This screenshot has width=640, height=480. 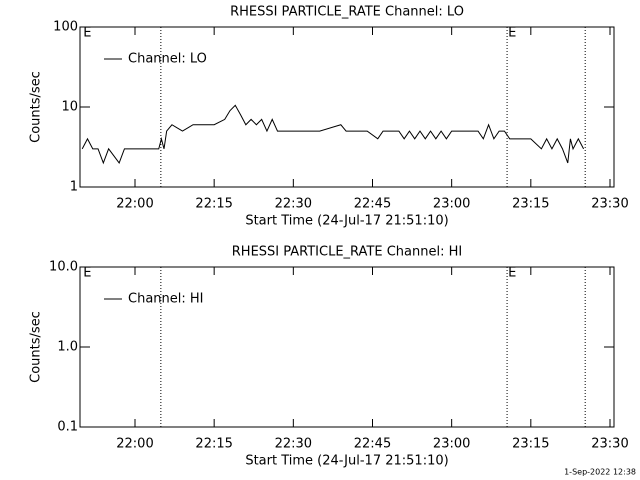 I want to click on y-tick-label: 0.1, so click(x=67, y=427).